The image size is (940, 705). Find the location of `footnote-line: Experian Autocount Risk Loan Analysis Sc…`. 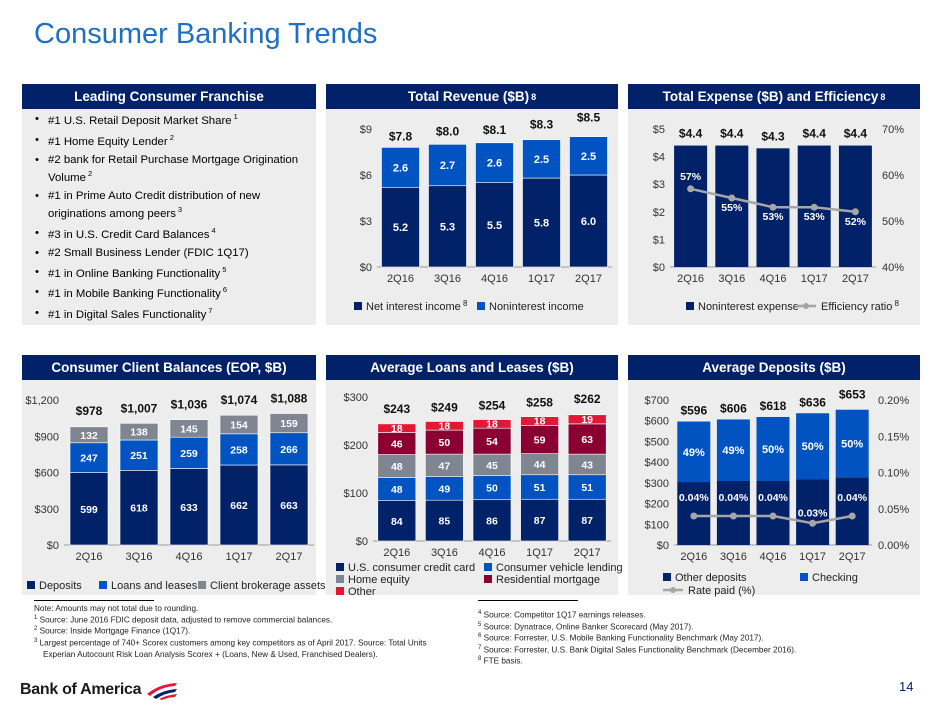

footnote-line: Experian Autocount Risk Loan Analysis Sc… is located at coordinates (254, 655).